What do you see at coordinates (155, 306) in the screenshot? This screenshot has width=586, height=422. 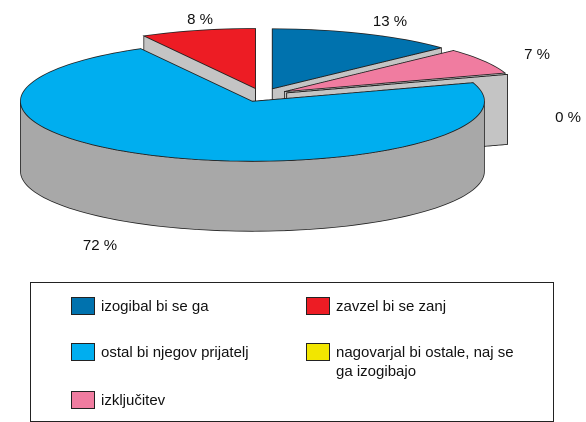 I see `legend-label: izogibal bi se ga` at bounding box center [155, 306].